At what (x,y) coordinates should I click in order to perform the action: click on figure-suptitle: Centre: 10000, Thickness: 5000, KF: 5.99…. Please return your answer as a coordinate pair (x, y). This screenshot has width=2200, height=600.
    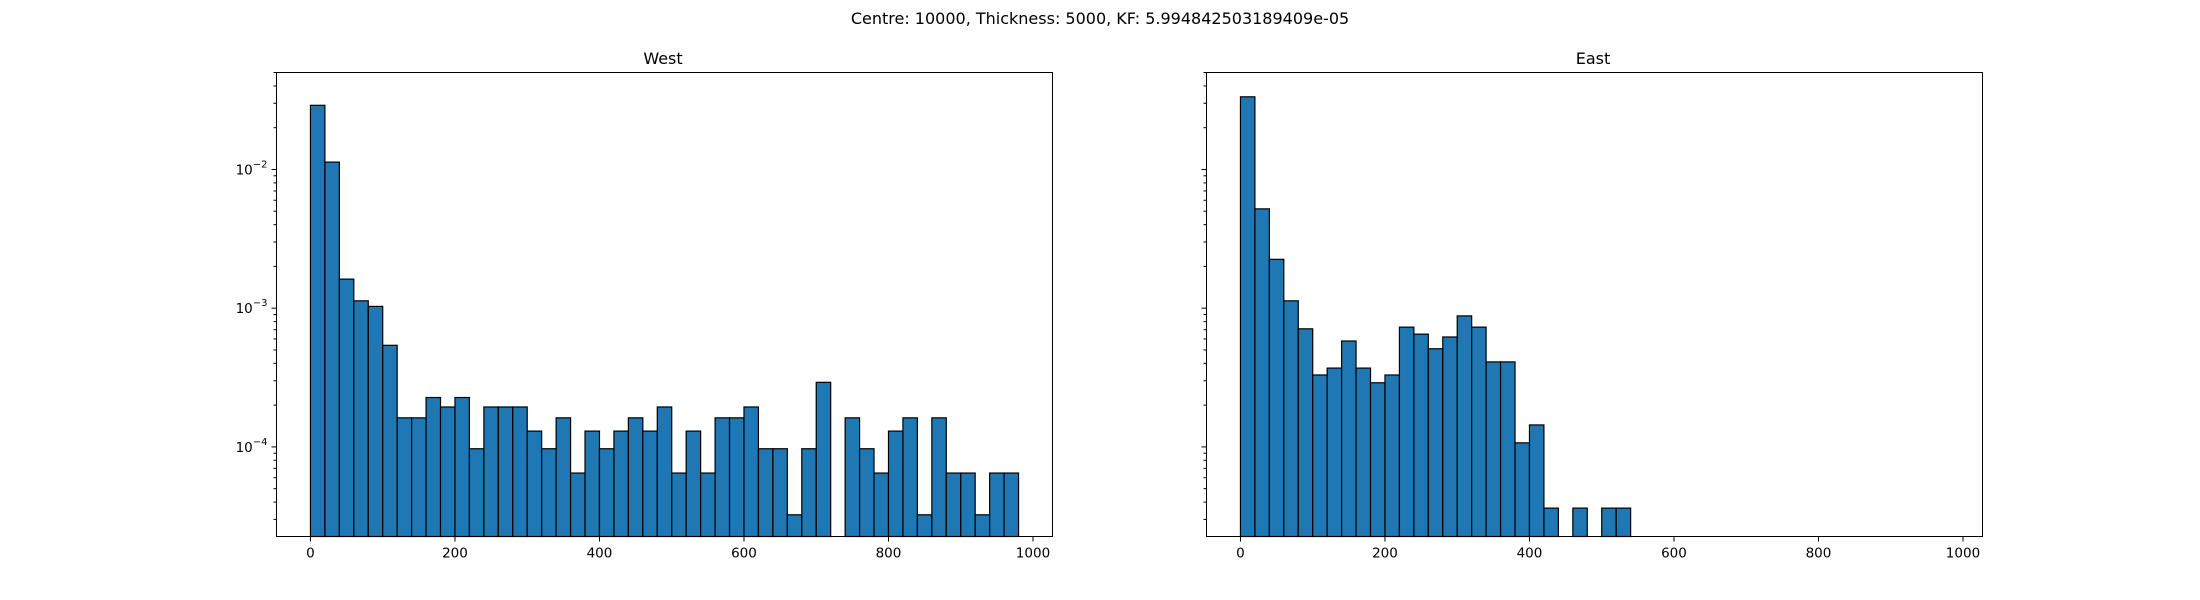
    Looking at the image, I should click on (1100, 18).